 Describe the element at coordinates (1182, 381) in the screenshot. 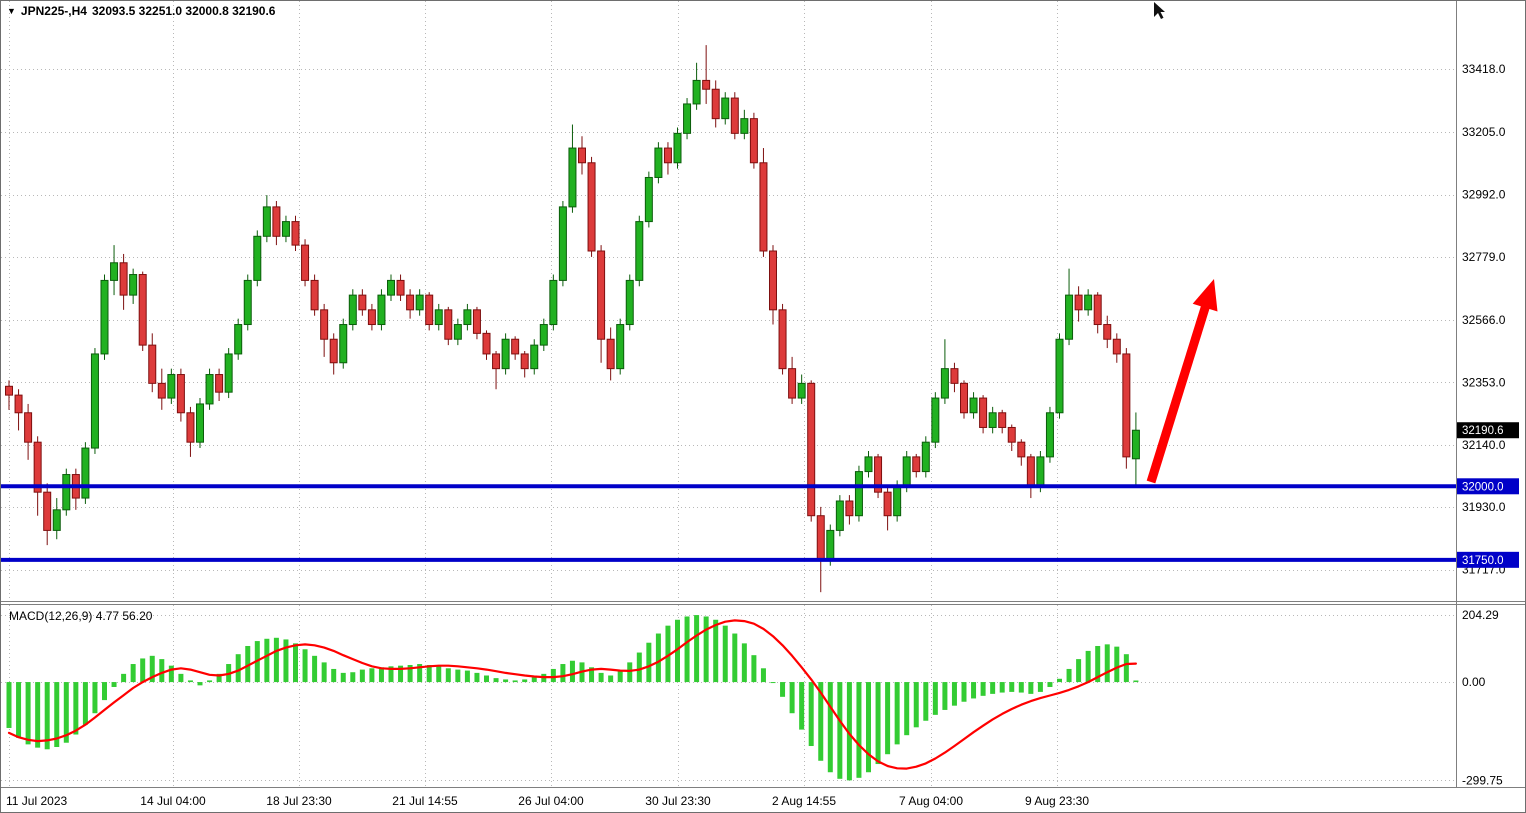

I see `trend-arrow` at that location.